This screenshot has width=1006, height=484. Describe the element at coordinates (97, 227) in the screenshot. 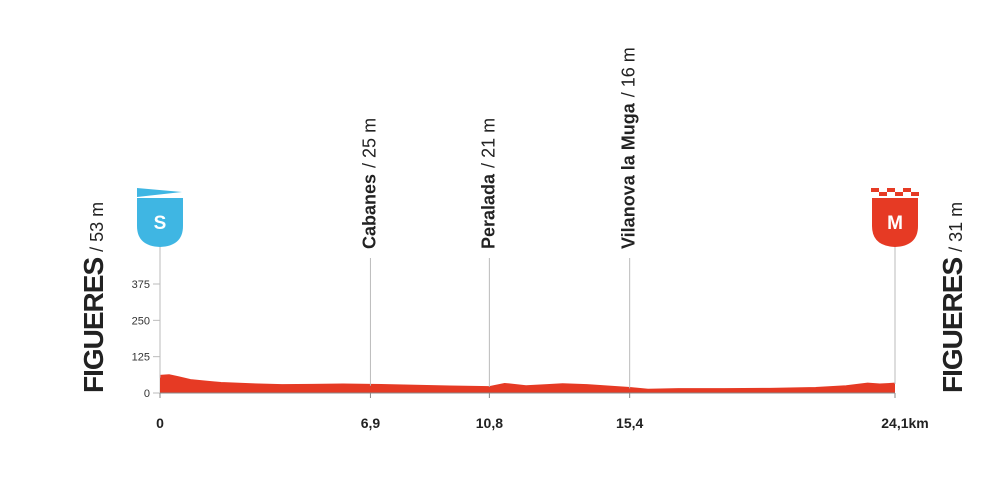

I see `start-elevation: / 53 m` at that location.